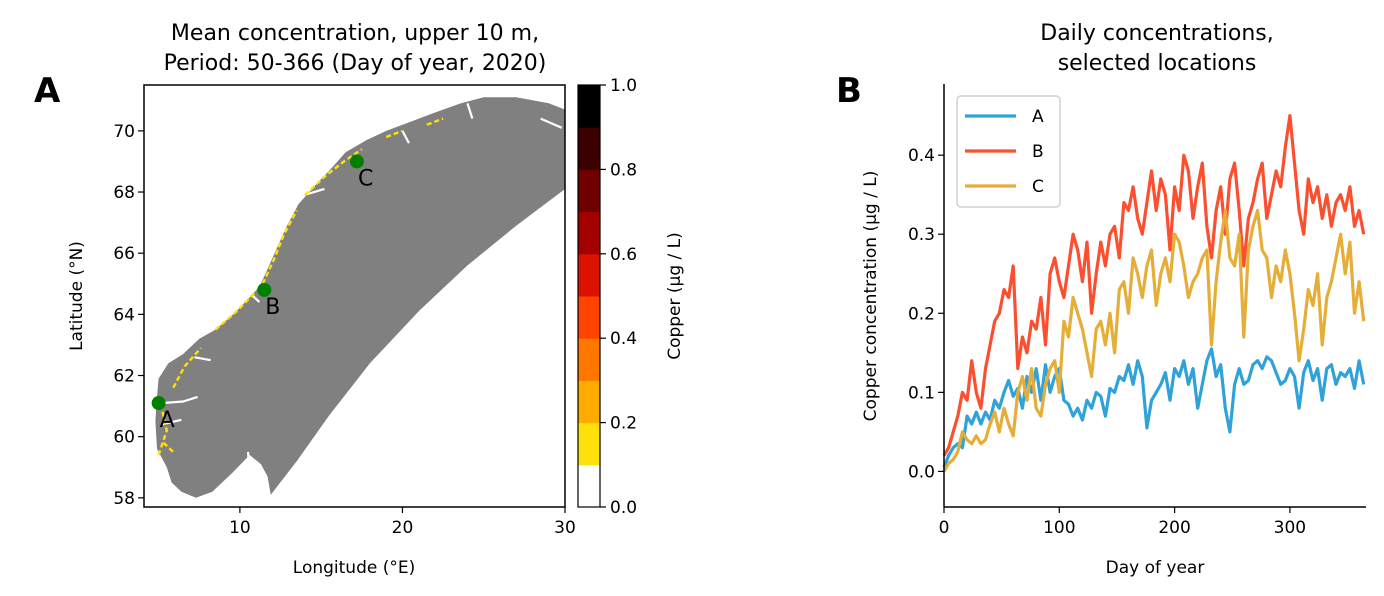 This screenshot has height=596, width=1384. I want to click on map-xtick-label: 20, so click(403, 528).